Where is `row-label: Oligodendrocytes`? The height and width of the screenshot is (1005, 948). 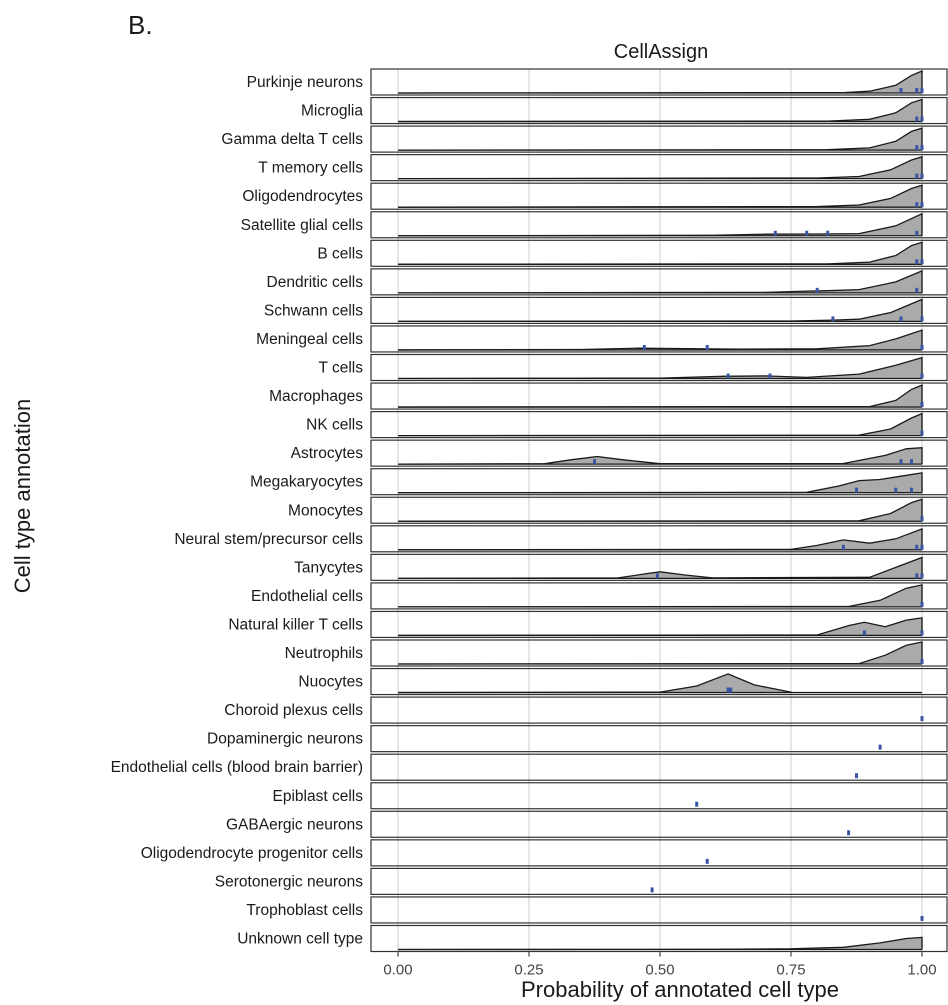 row-label: Oligodendrocytes is located at coordinates (302, 196).